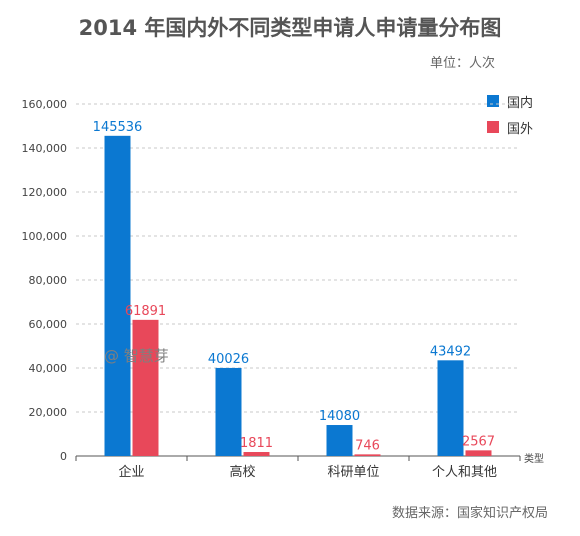 This screenshot has width=580, height=536. Describe the element at coordinates (48, 280) in the screenshot. I see `y-tick-label: 80,000` at that location.